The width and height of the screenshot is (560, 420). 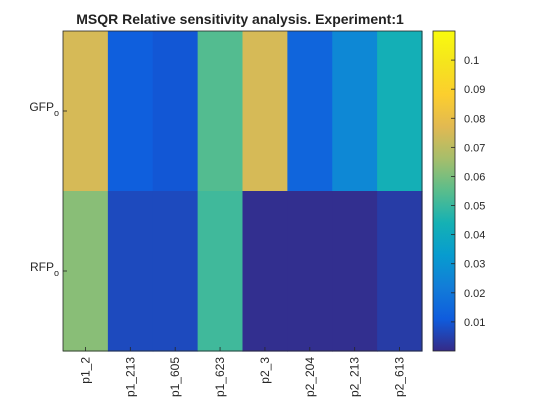 What do you see at coordinates (130, 377) in the screenshot?
I see `x-tick-label: p1_213` at bounding box center [130, 377].